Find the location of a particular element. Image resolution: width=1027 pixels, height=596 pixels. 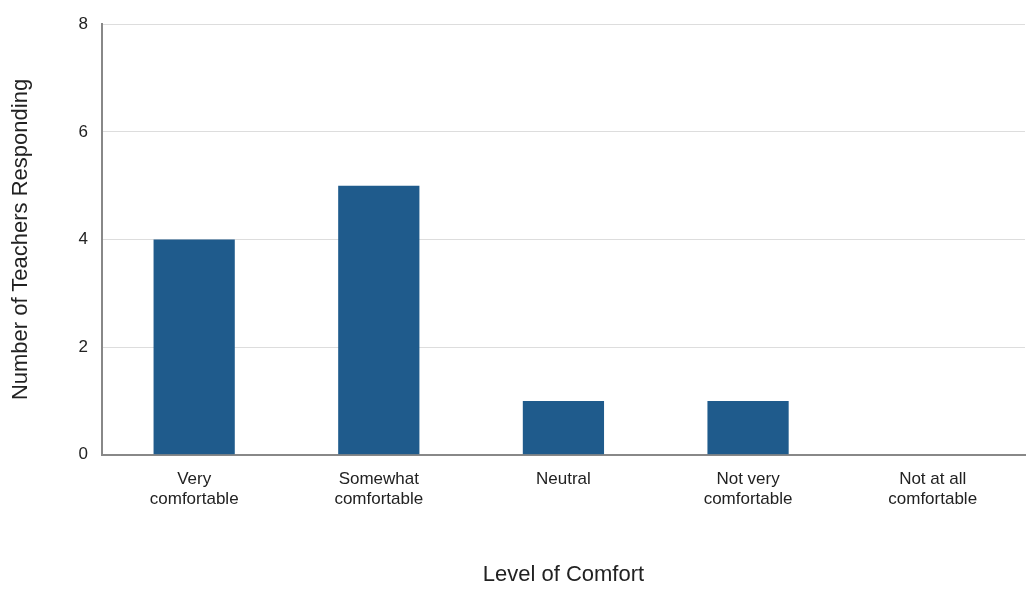

x-tick-label: Neutral is located at coordinates (563, 478).